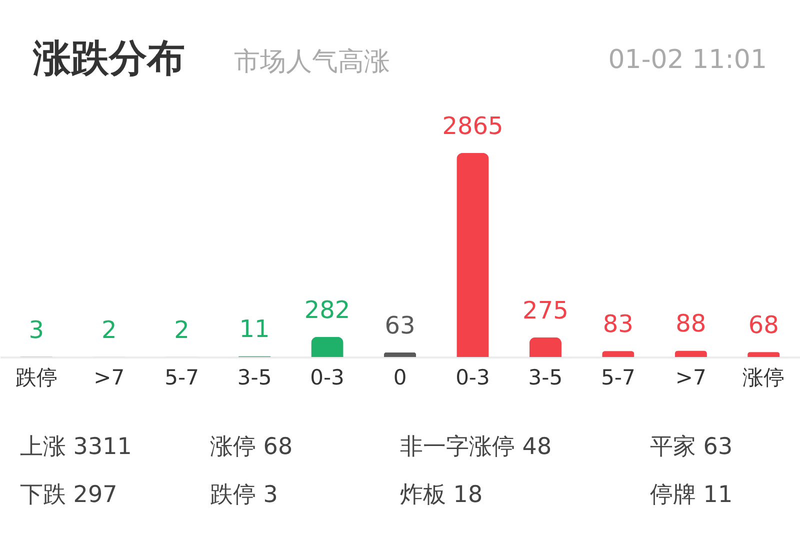  Describe the element at coordinates (36, 378) in the screenshot. I see `x-tick-label: 跌停` at that location.